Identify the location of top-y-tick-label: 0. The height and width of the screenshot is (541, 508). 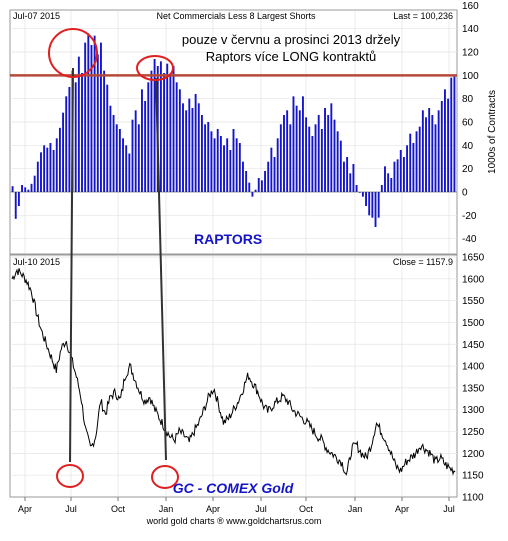
(465, 193).